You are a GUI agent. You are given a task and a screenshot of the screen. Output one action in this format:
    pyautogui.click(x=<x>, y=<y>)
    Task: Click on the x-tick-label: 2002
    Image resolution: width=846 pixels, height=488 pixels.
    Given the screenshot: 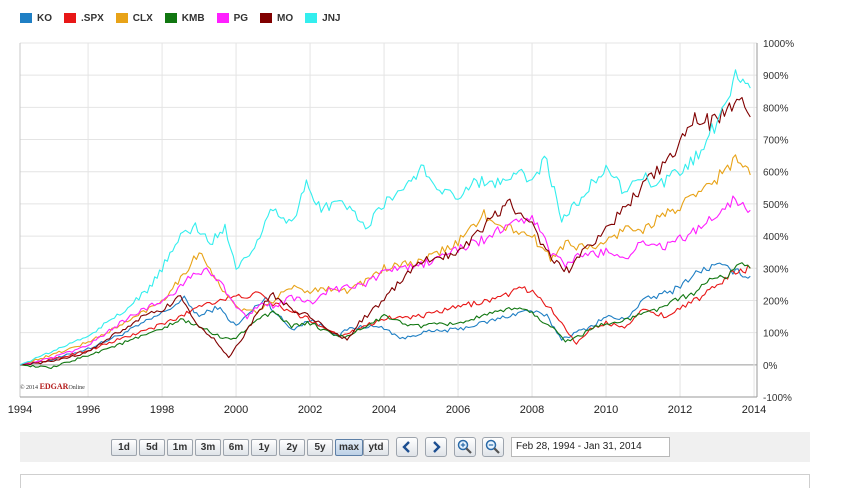 What is the action you would take?
    pyautogui.click(x=310, y=410)
    